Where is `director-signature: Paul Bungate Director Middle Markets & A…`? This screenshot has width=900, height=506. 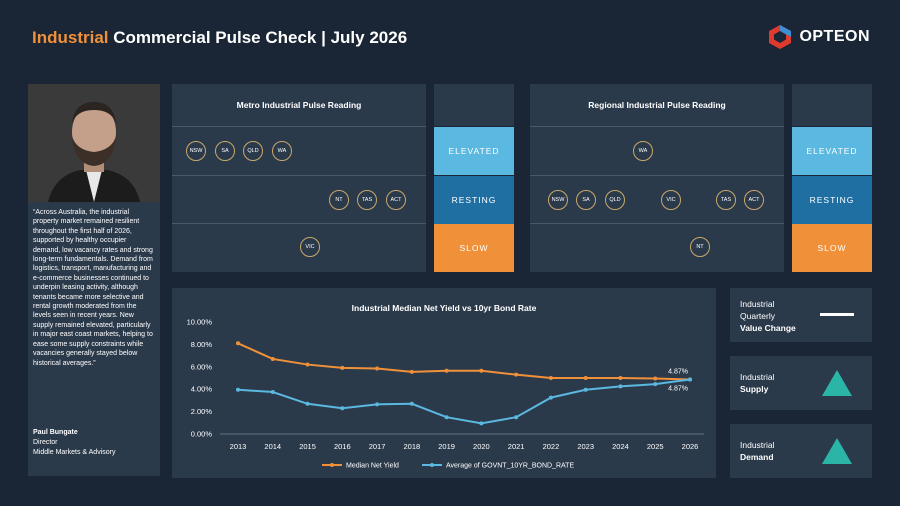 director-signature: Paul Bungate Director Middle Markets & A… is located at coordinates (74, 443).